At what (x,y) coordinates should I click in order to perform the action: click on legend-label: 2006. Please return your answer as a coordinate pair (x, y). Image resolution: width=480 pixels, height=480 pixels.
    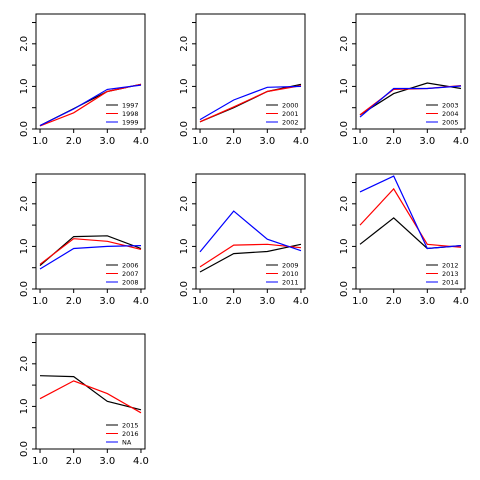
    Looking at the image, I should click on (130, 265).